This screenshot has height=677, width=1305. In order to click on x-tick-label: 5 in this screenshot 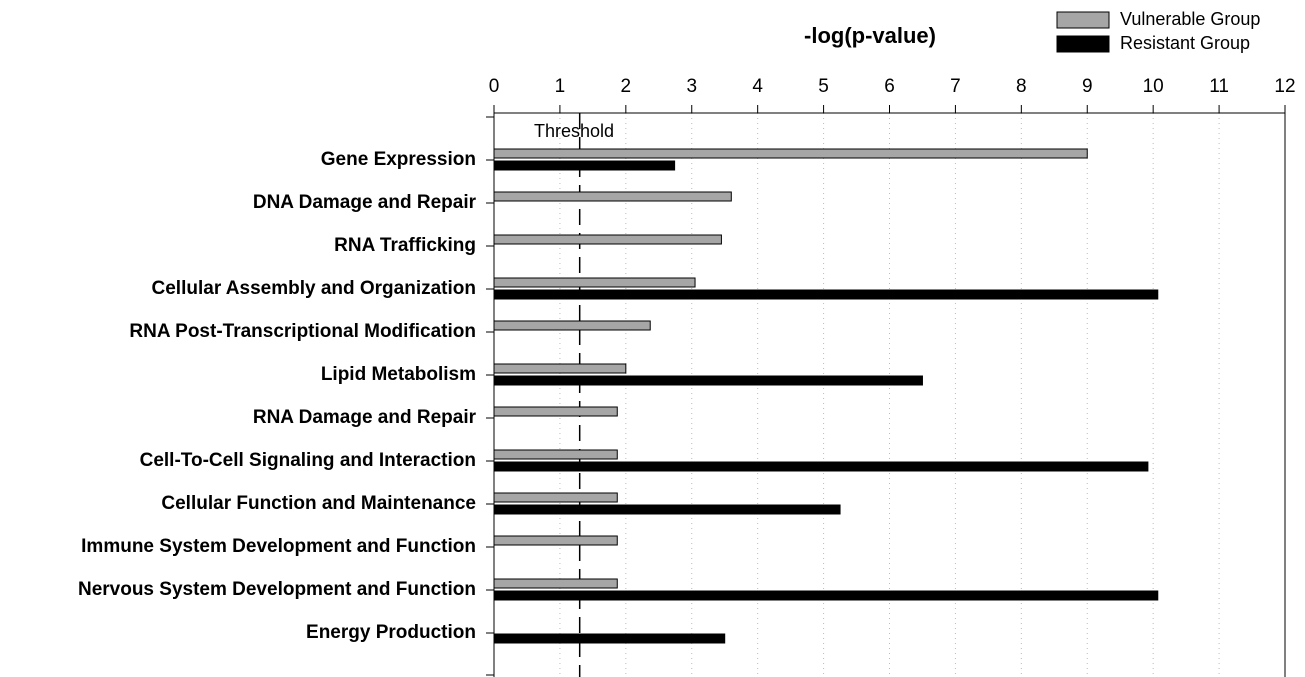, I will do `click(823, 86)`.